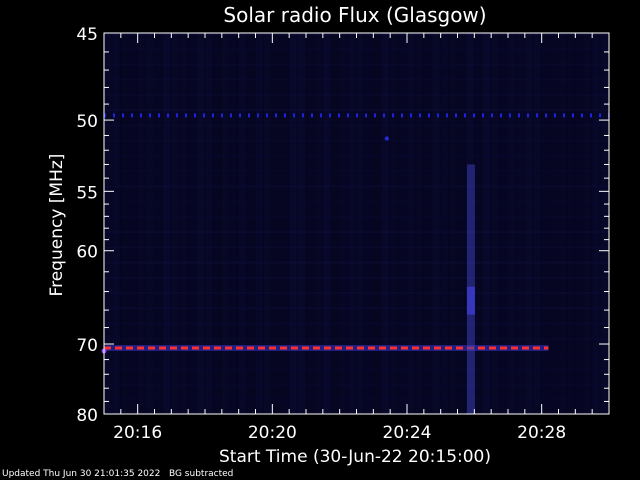 The image size is (640, 480). I want to click on y-tick-label: 55, so click(87, 193).